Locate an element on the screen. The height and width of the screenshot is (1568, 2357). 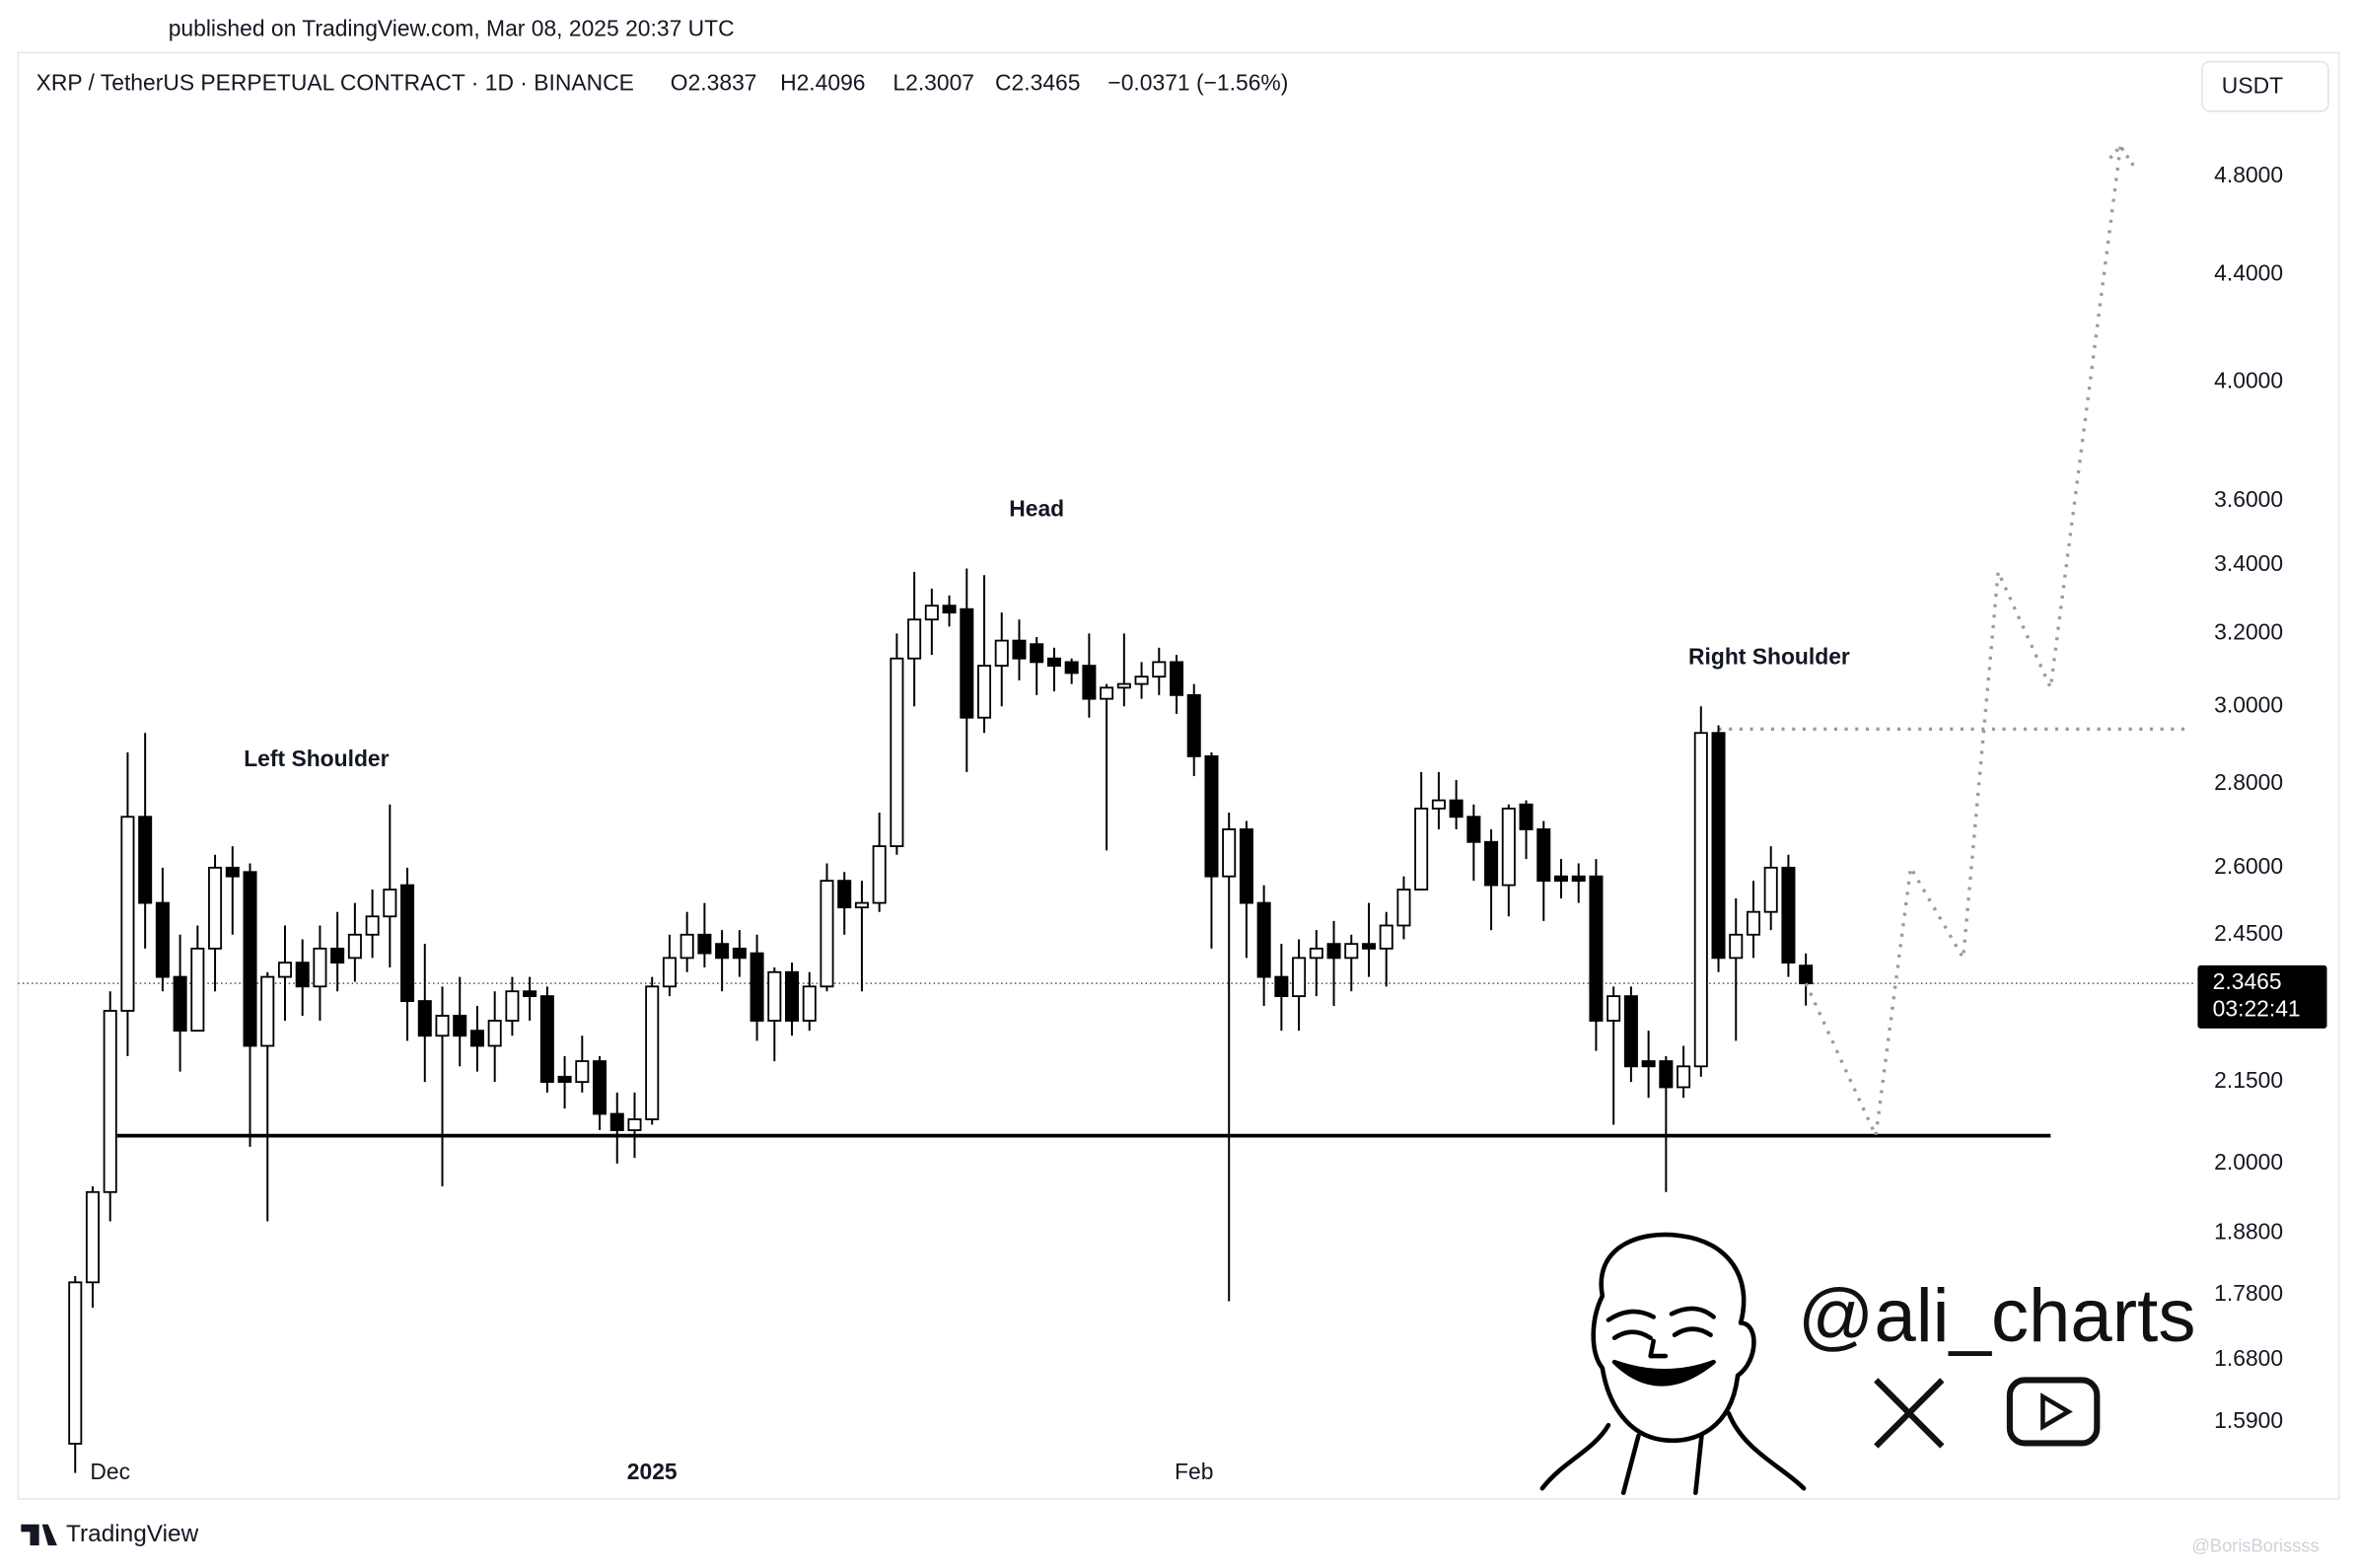
x-tick-label: Dec is located at coordinates (110, 1471).